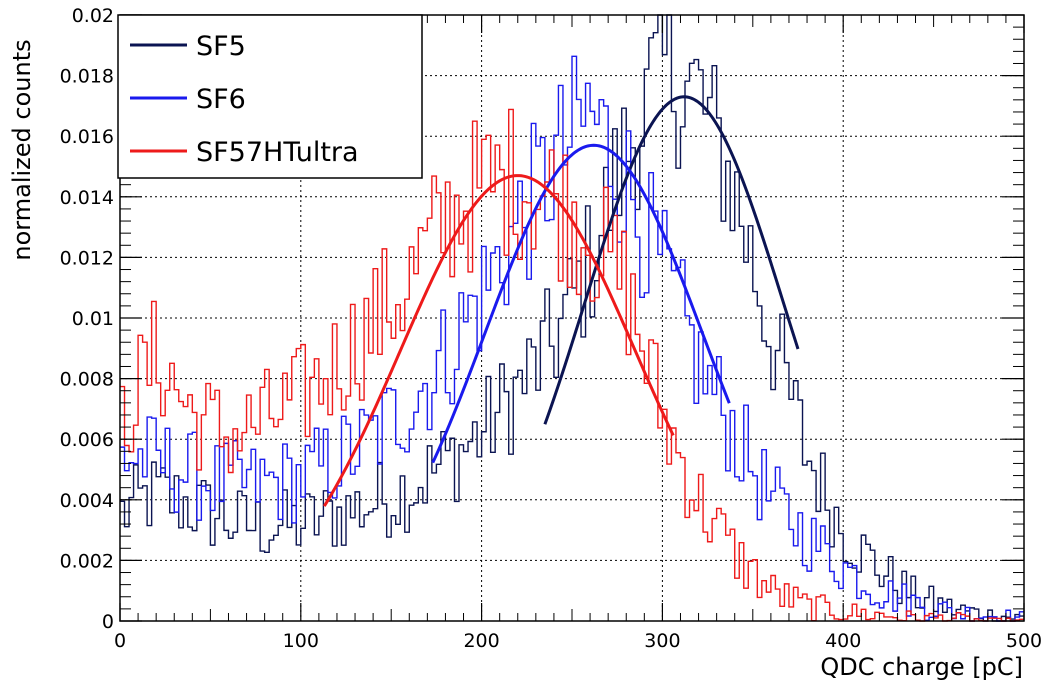 The height and width of the screenshot is (693, 1051). Describe the element at coordinates (662, 641) in the screenshot. I see `x-tick-label: 300` at that location.